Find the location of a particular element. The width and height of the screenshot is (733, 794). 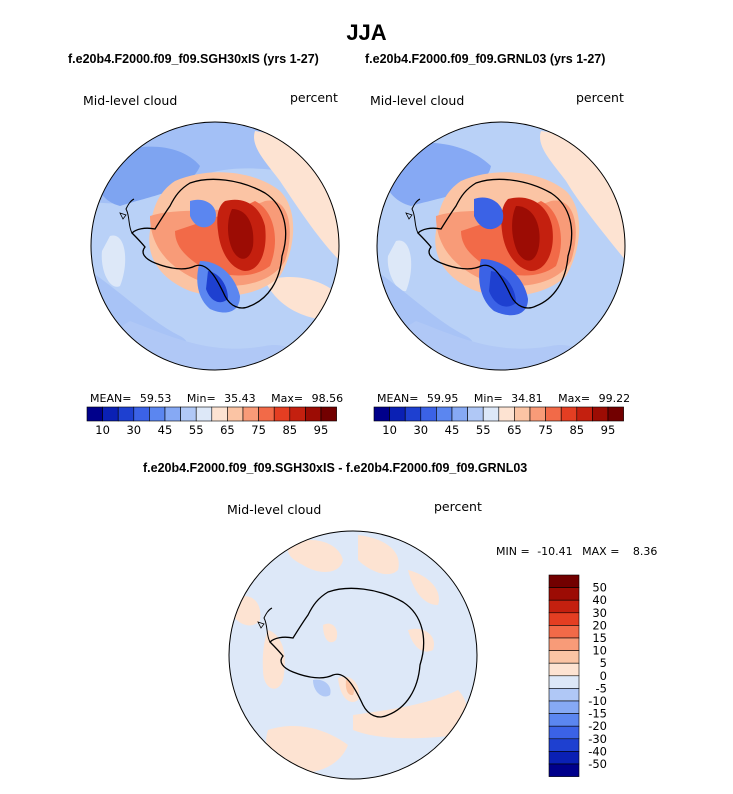

panel-2-units-label: percent is located at coordinates (600, 97).